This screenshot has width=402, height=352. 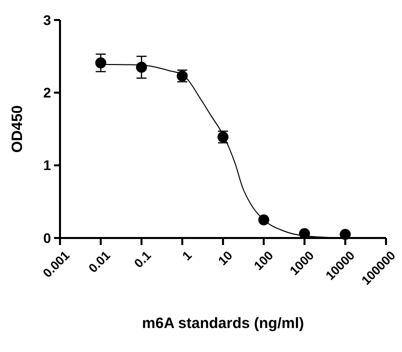 I want to click on x-tick-label: 1, so click(x=187, y=256).